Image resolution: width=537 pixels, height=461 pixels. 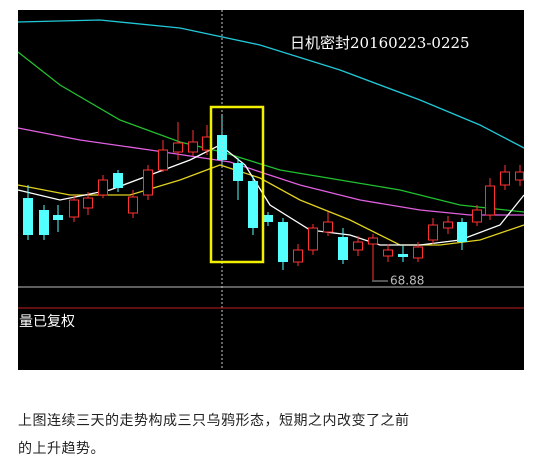 I want to click on highlight-box, so click(x=237, y=184).